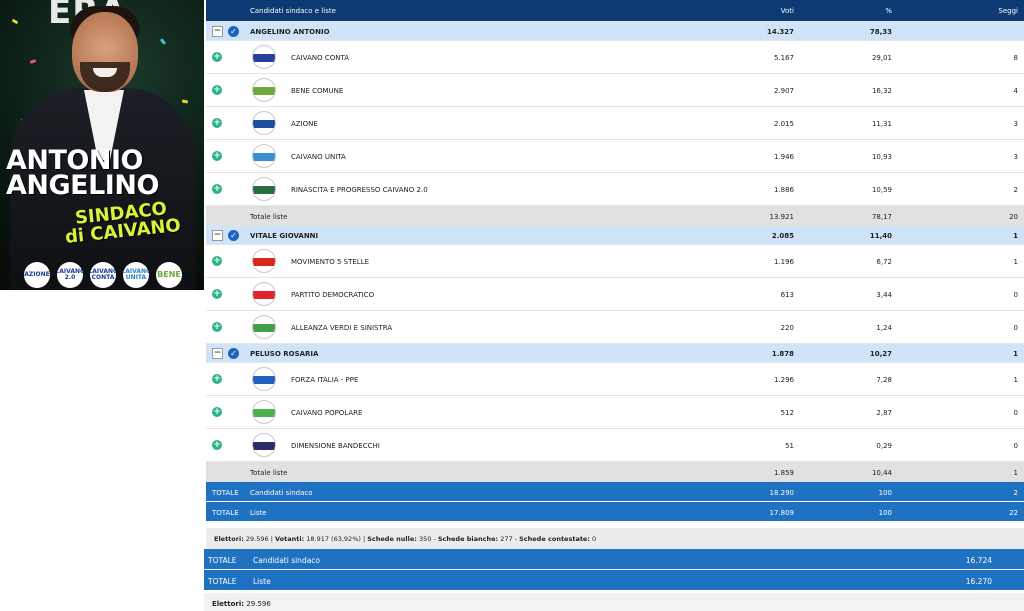 This screenshot has height=611, width=1024. What do you see at coordinates (264, 189) in the screenshot?
I see `rinascita-progresso-logo` at bounding box center [264, 189].